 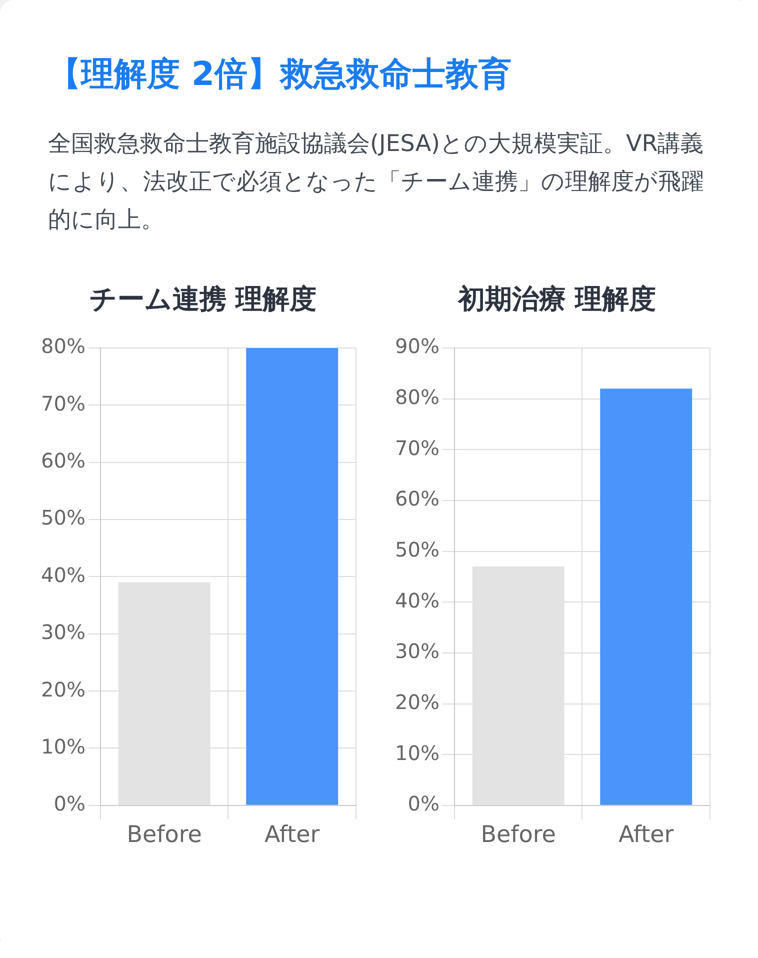 I want to click on text: 全国救急救命士教育施設協議会(JESA)との大規模実証。VR講義により、法改正で必須となった「チーム連携」の理解度が飛躍的に向上。, so click(x=376, y=182).